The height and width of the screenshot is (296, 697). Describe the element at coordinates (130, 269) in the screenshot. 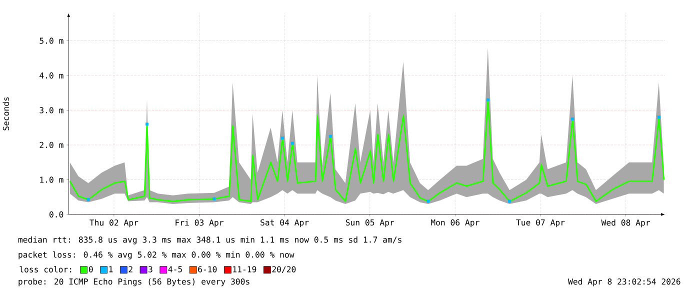

I see `legend-label: 2` at that location.